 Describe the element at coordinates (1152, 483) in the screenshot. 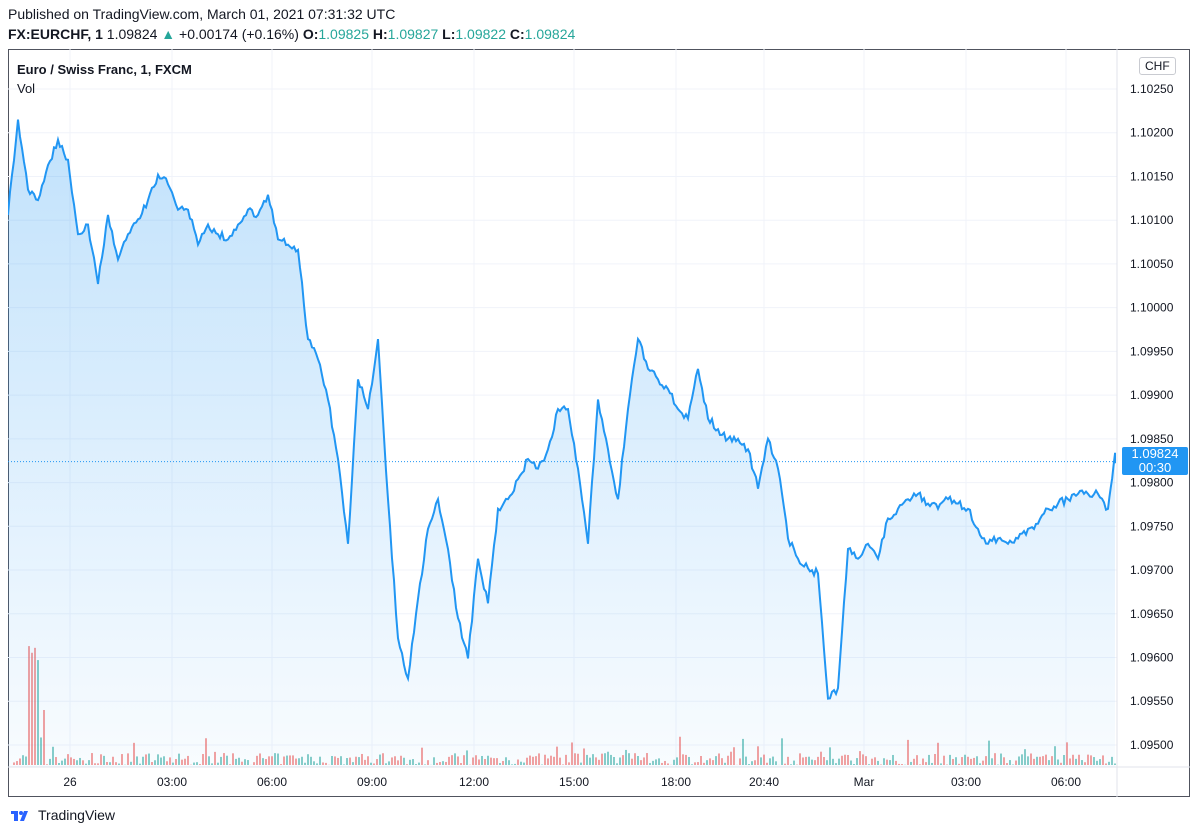

I see `y-tick-label: 1.09800` at that location.